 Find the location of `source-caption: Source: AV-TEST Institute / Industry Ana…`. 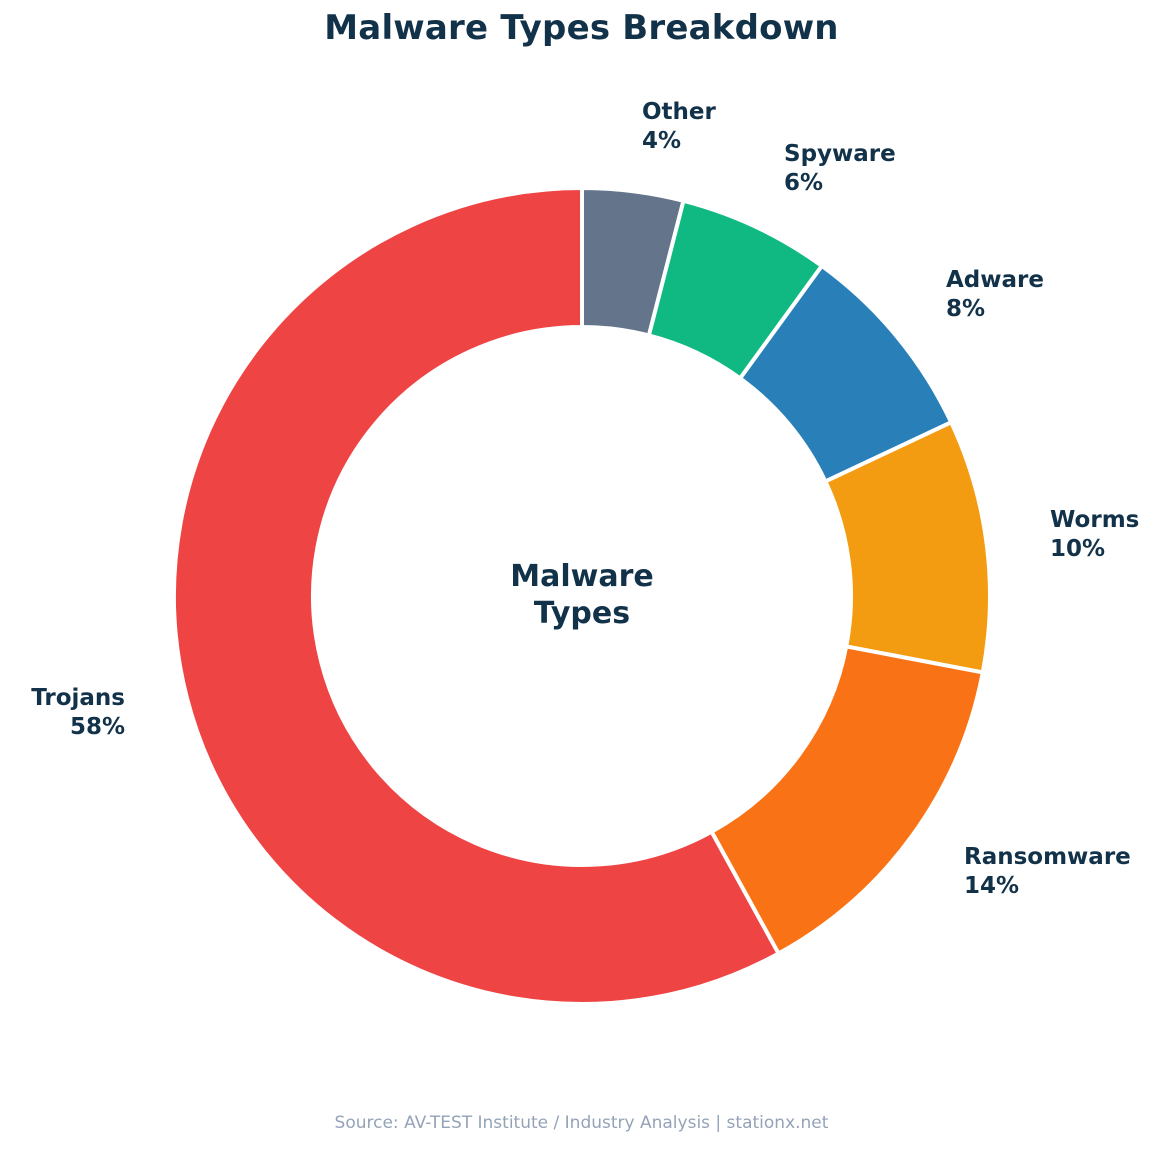

source-caption: Source: AV-TEST Institute / Industry Ana… is located at coordinates (581, 1123).